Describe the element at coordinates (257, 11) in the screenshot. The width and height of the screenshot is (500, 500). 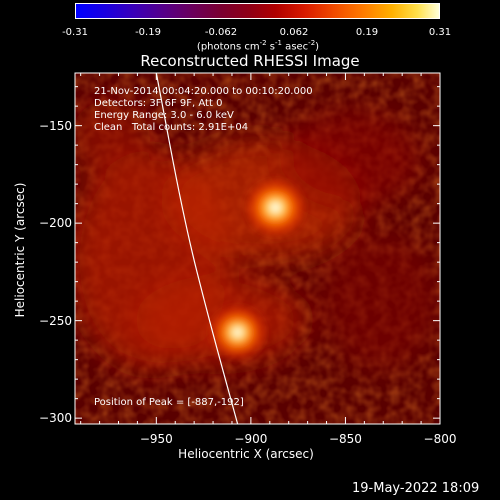
I see `colorbar` at that location.